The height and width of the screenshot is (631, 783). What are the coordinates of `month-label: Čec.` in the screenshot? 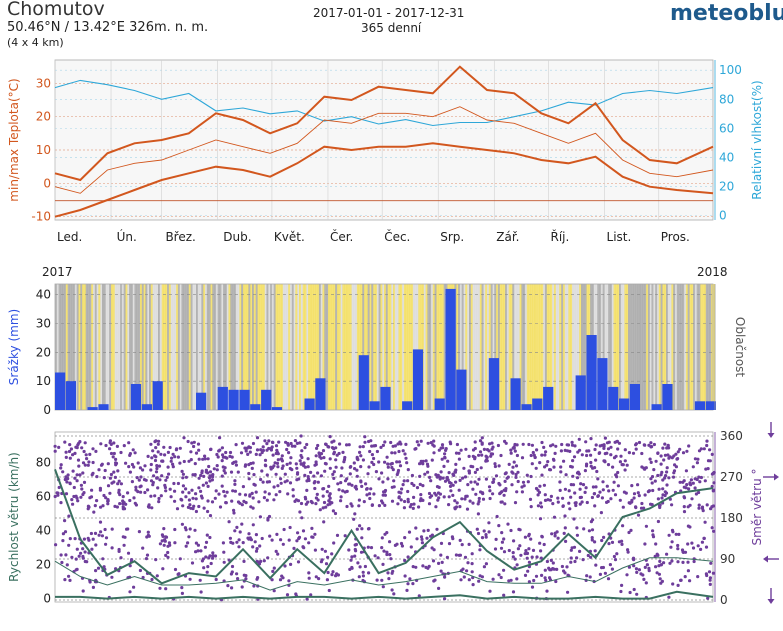 It's located at (397, 236).